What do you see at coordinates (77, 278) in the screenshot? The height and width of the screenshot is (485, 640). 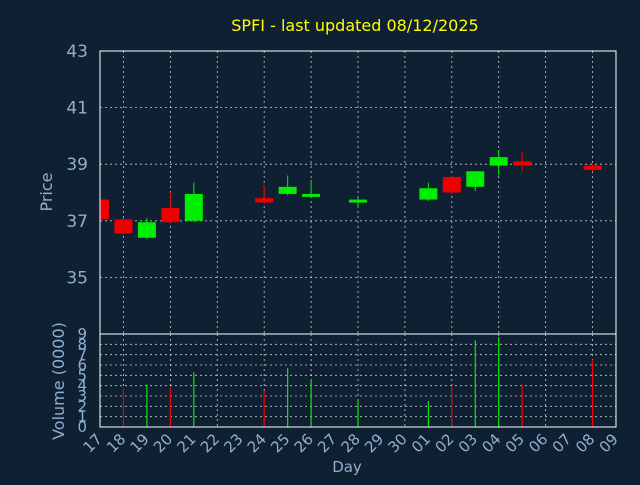 I see `price-y-tick-label: 35` at bounding box center [77, 278].